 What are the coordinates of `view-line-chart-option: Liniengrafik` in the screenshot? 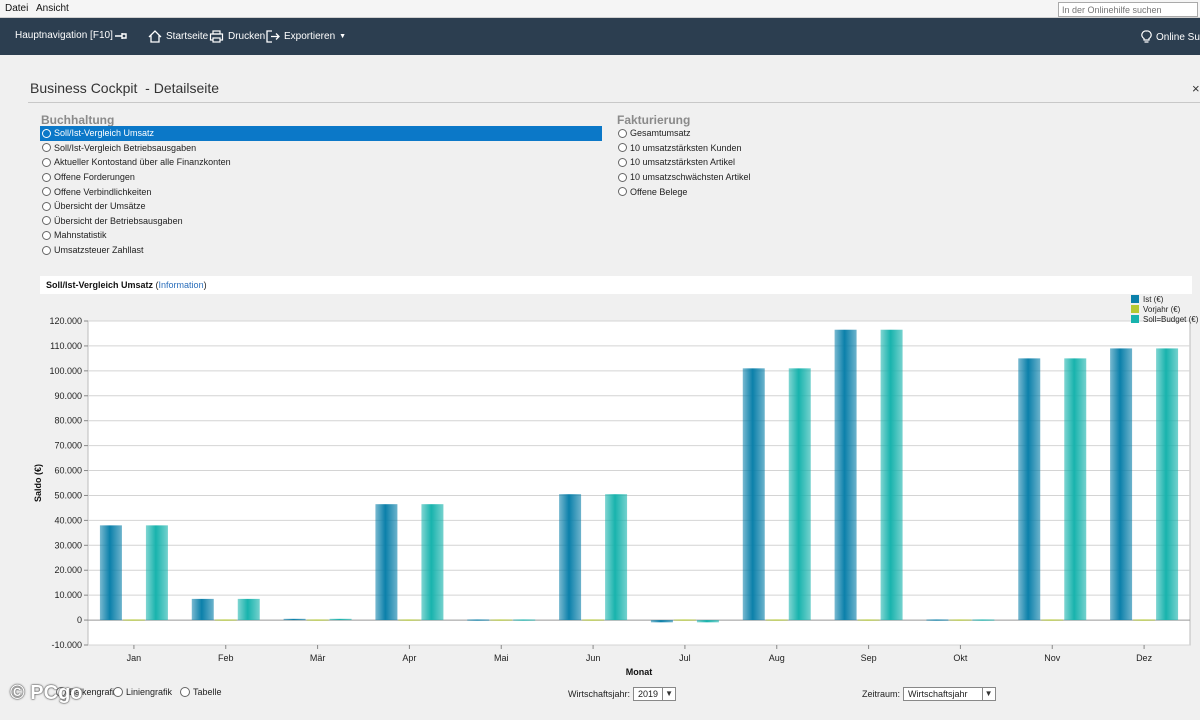 It's located at (142, 692).